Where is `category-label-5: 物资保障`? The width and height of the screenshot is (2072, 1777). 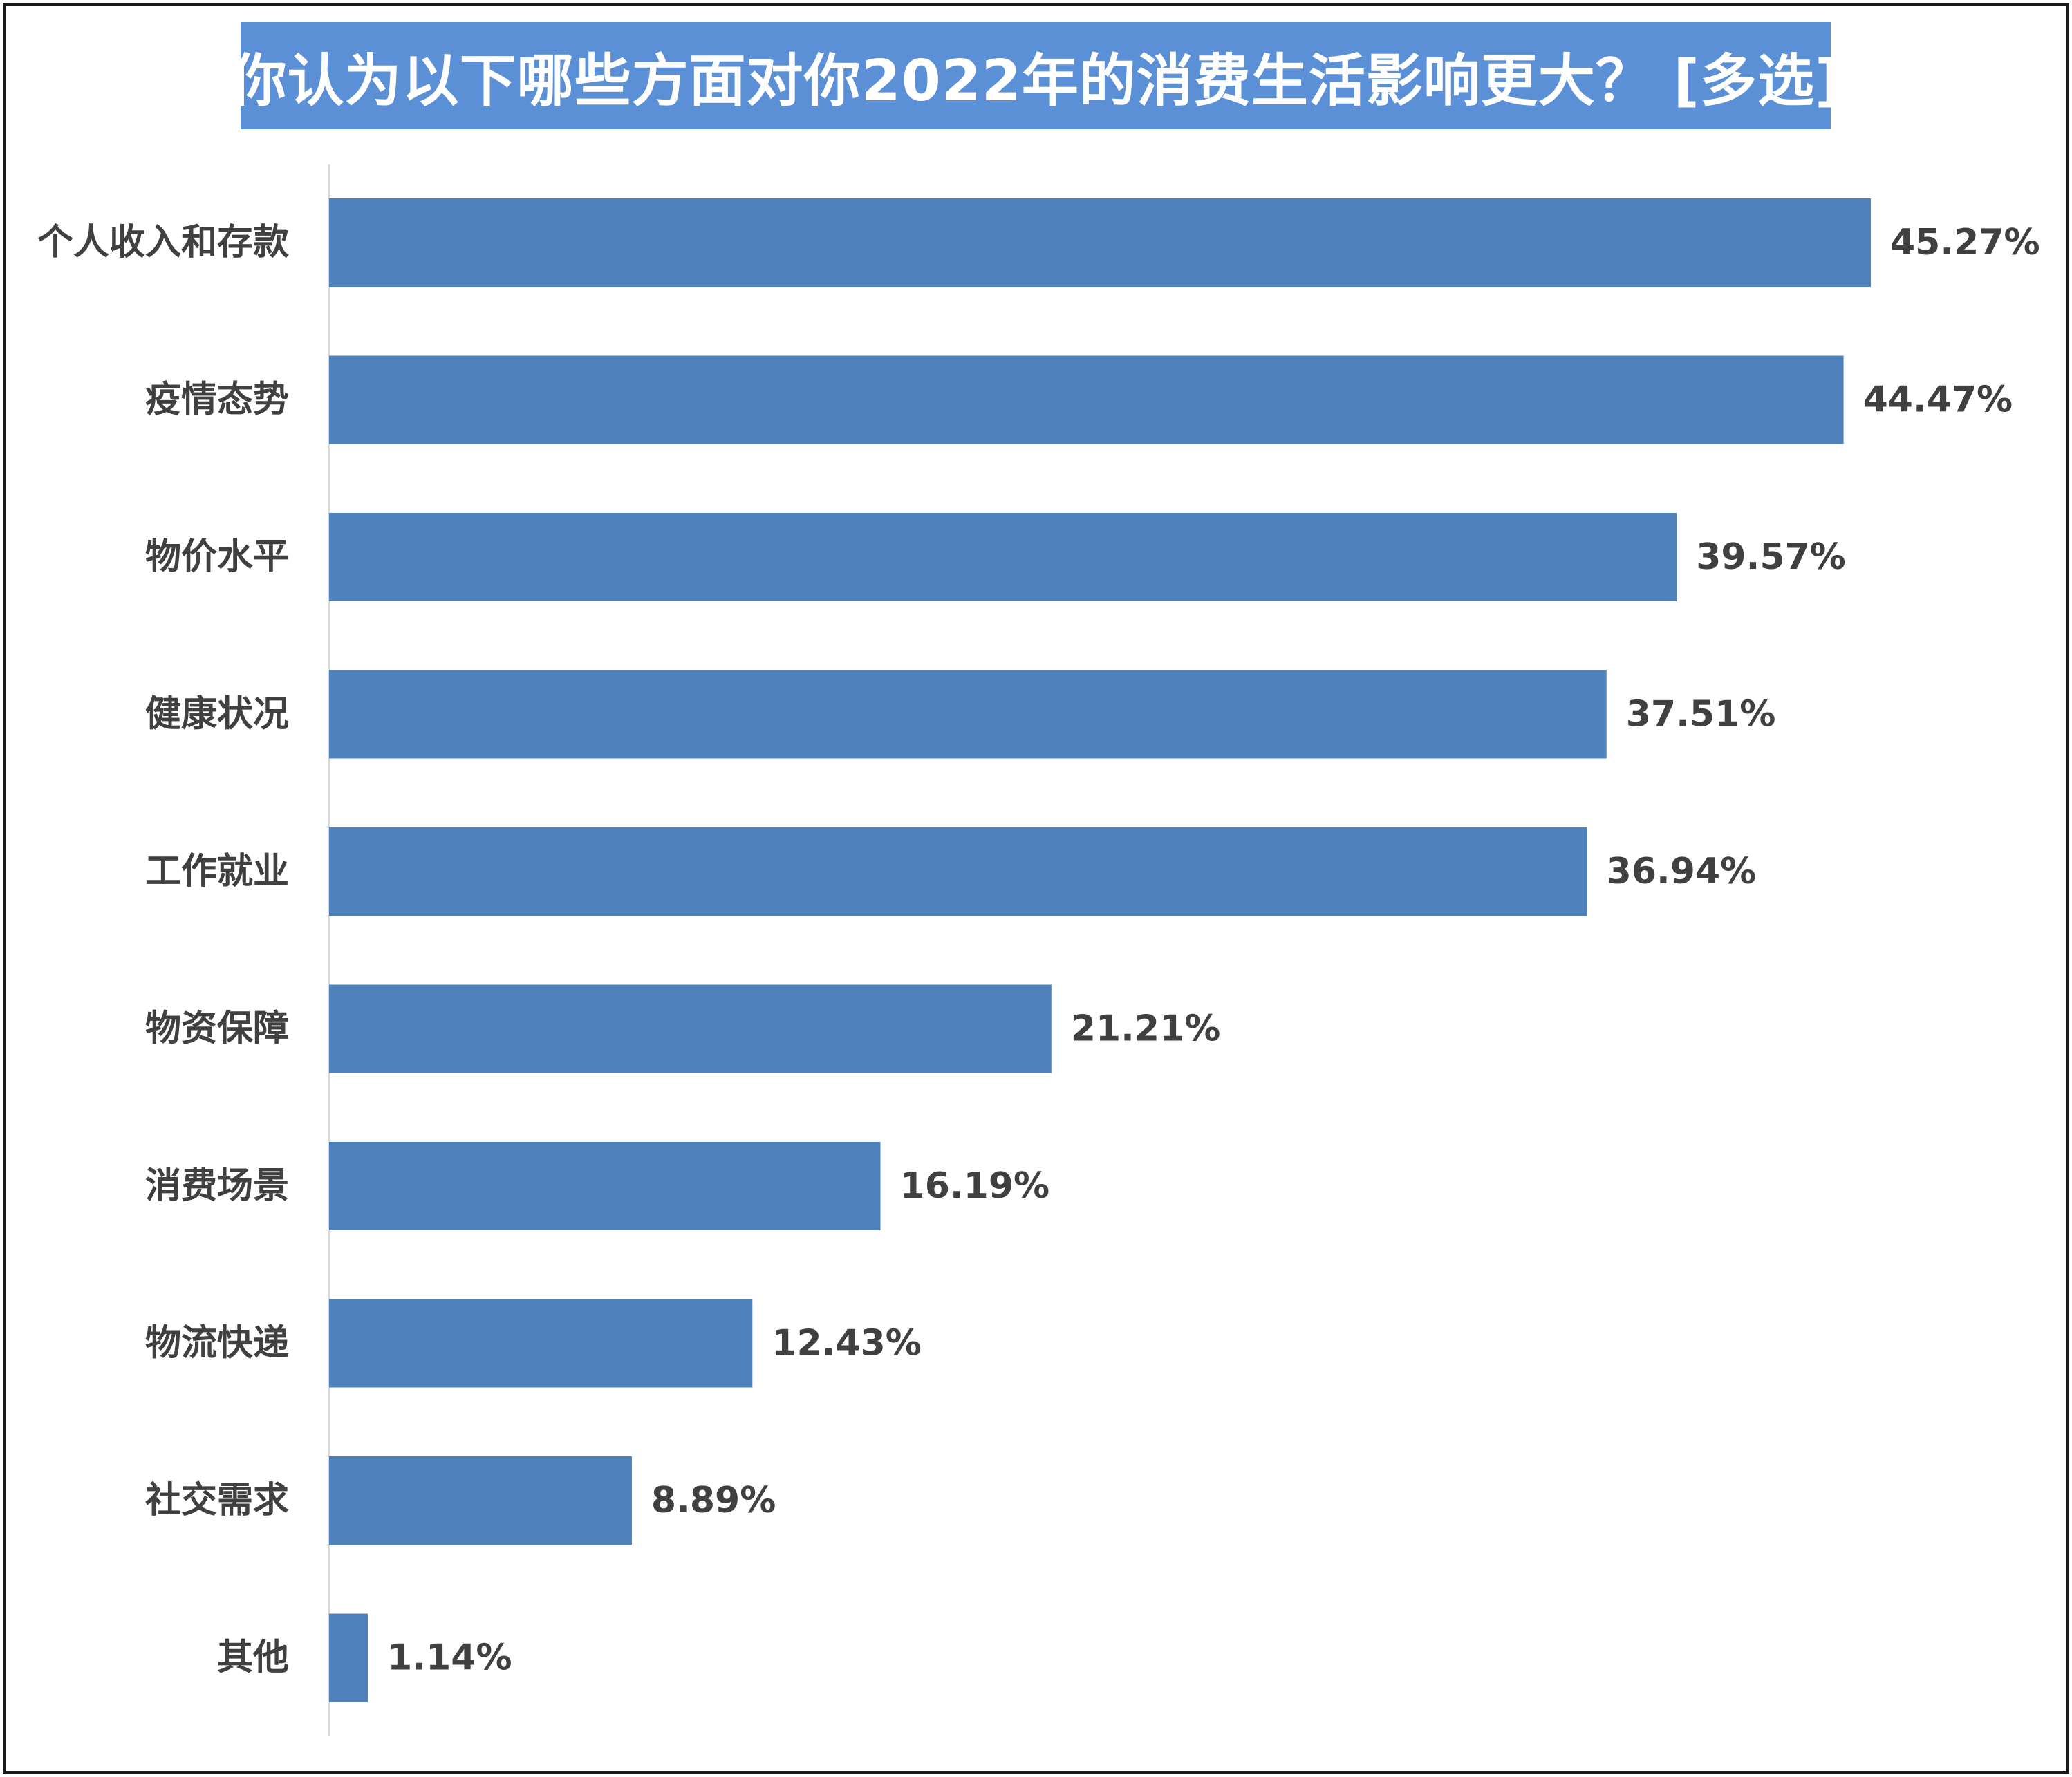
category-label-5: 物资保障 is located at coordinates (217, 1029).